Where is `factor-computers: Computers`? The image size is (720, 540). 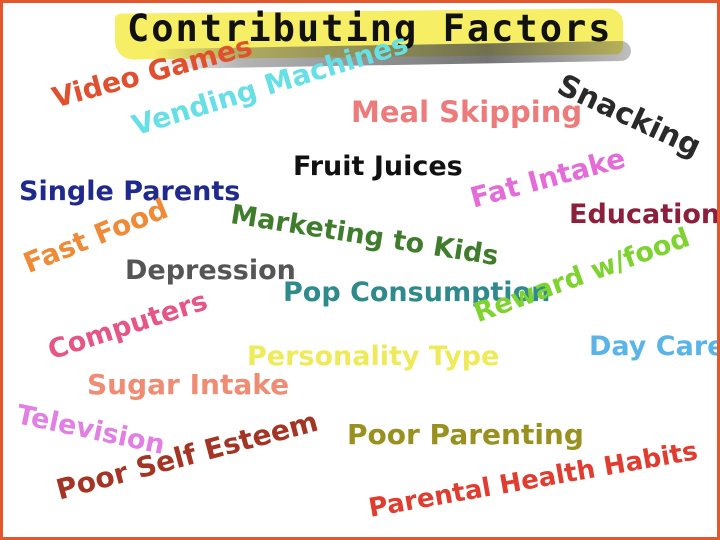
factor-computers: Computers is located at coordinates (128, 326).